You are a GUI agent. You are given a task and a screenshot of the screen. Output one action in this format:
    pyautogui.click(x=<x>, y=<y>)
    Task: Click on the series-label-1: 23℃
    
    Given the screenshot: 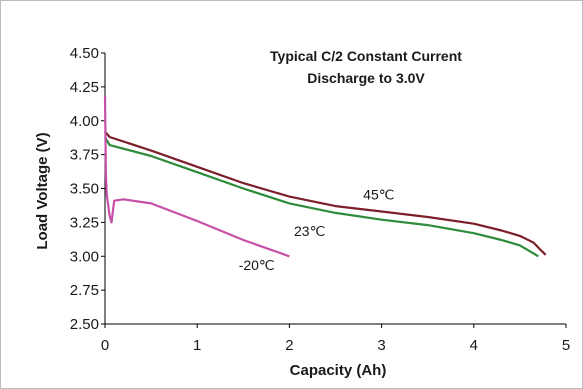 What is the action you would take?
    pyautogui.click(x=309, y=231)
    